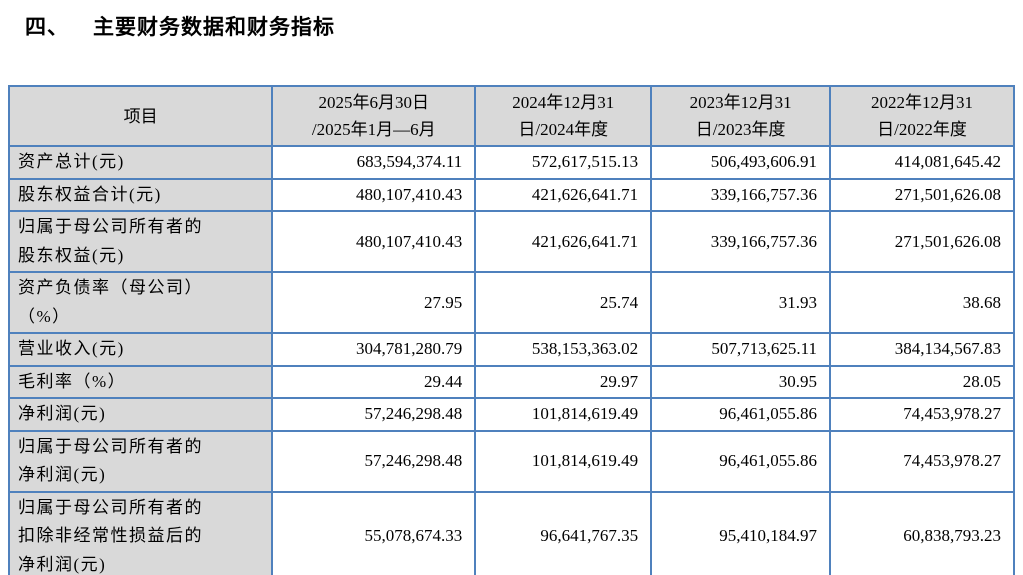 The image size is (1023, 575). I want to click on cell-value: 384,134,567.83, so click(922, 349).